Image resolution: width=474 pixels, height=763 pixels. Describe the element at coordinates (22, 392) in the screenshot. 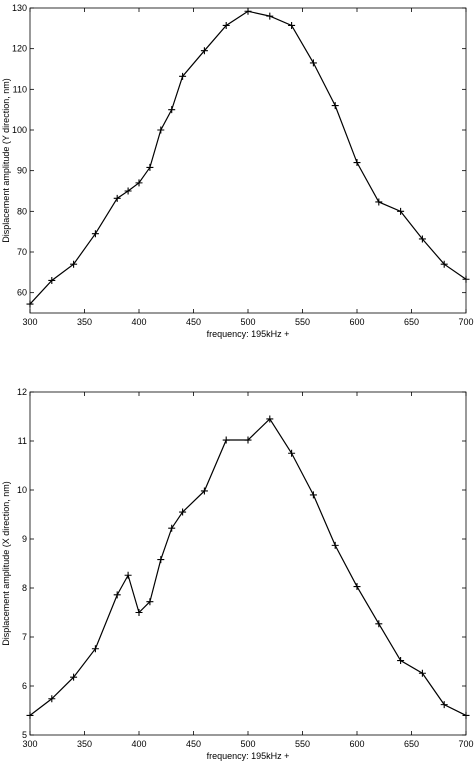

I see `y-tick-label: 12` at that location.